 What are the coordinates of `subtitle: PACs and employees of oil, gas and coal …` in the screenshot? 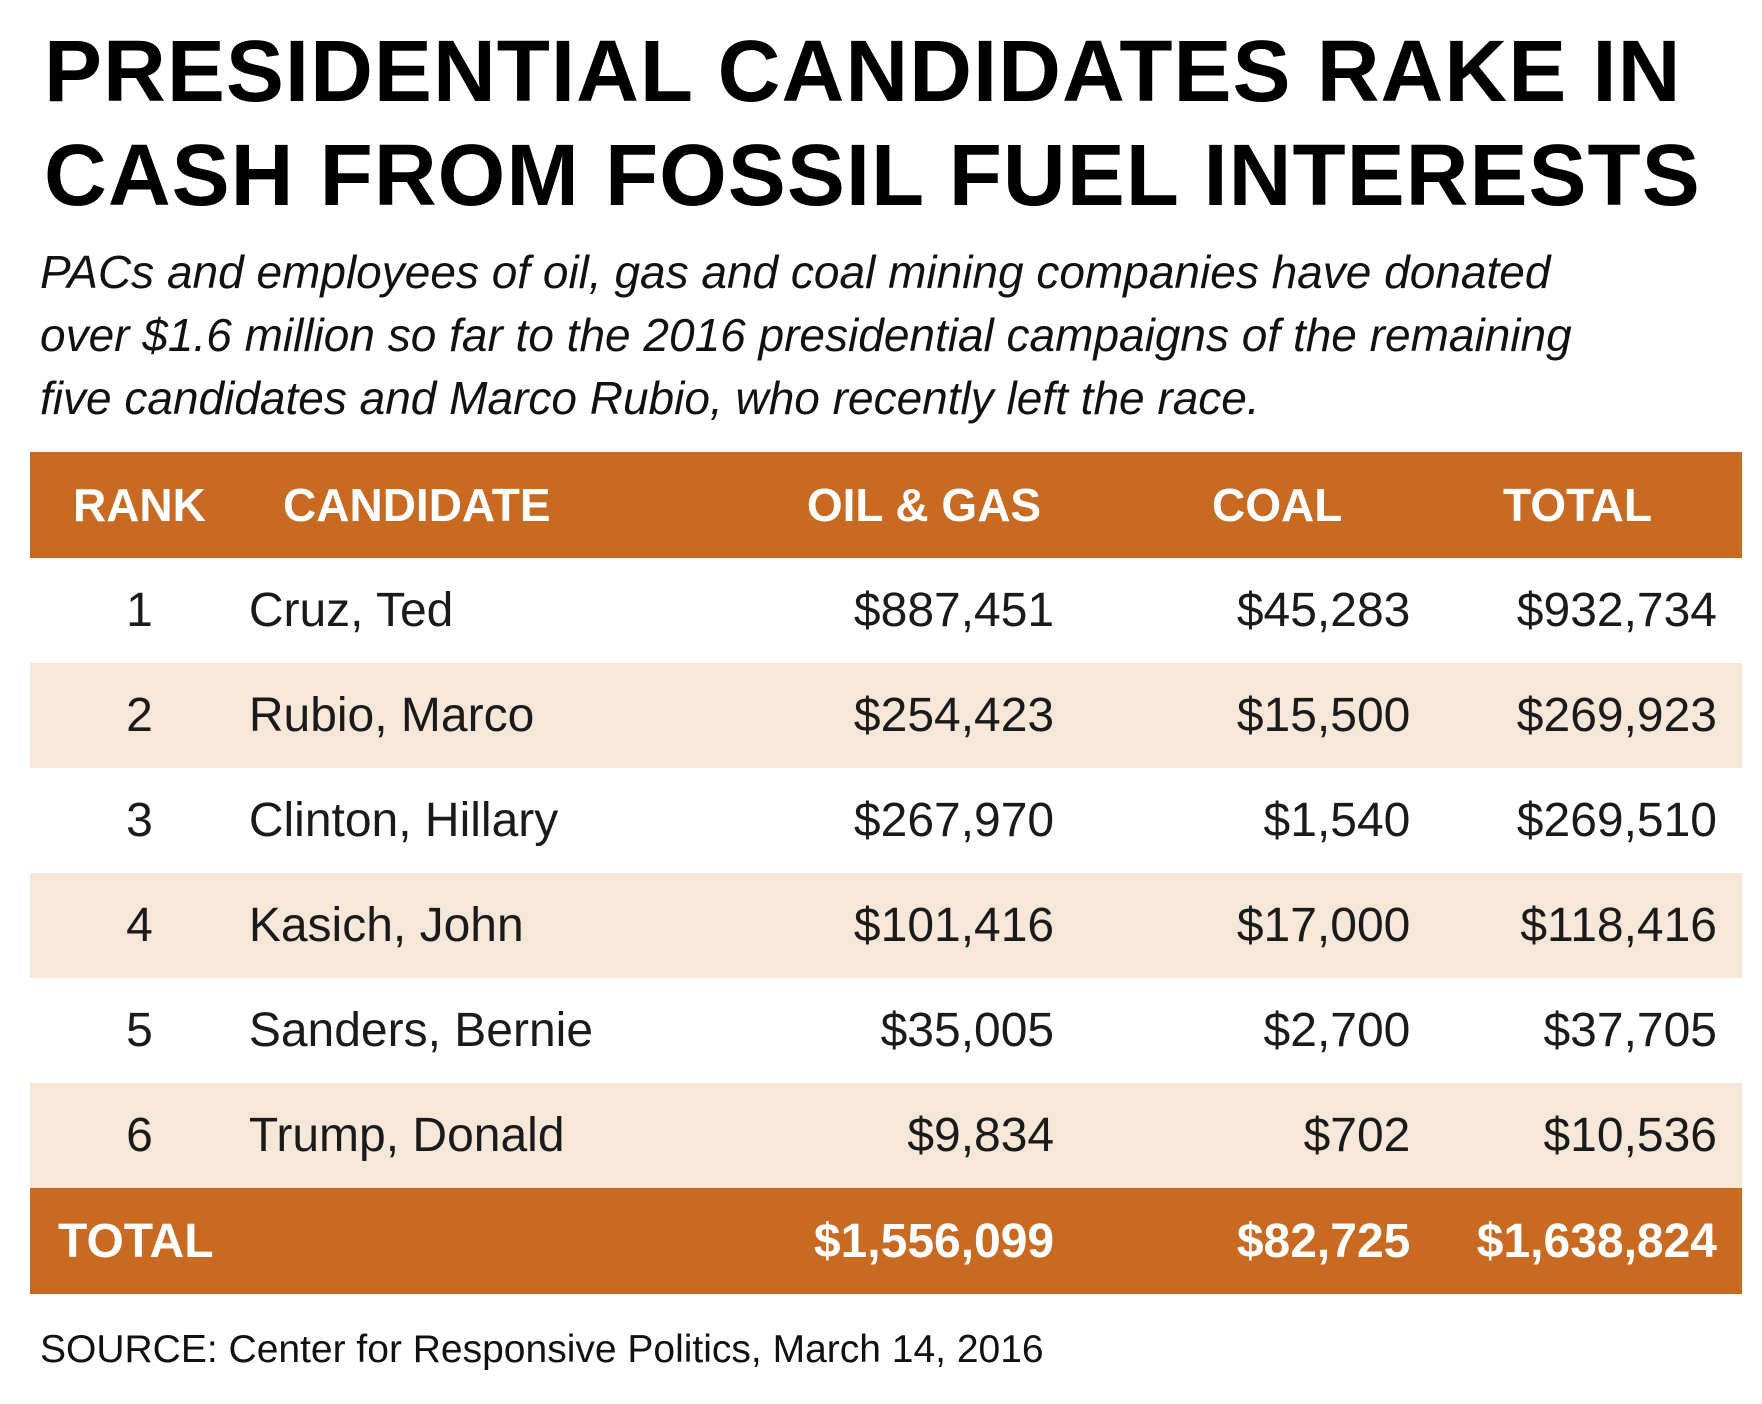 It's located at (890, 335).